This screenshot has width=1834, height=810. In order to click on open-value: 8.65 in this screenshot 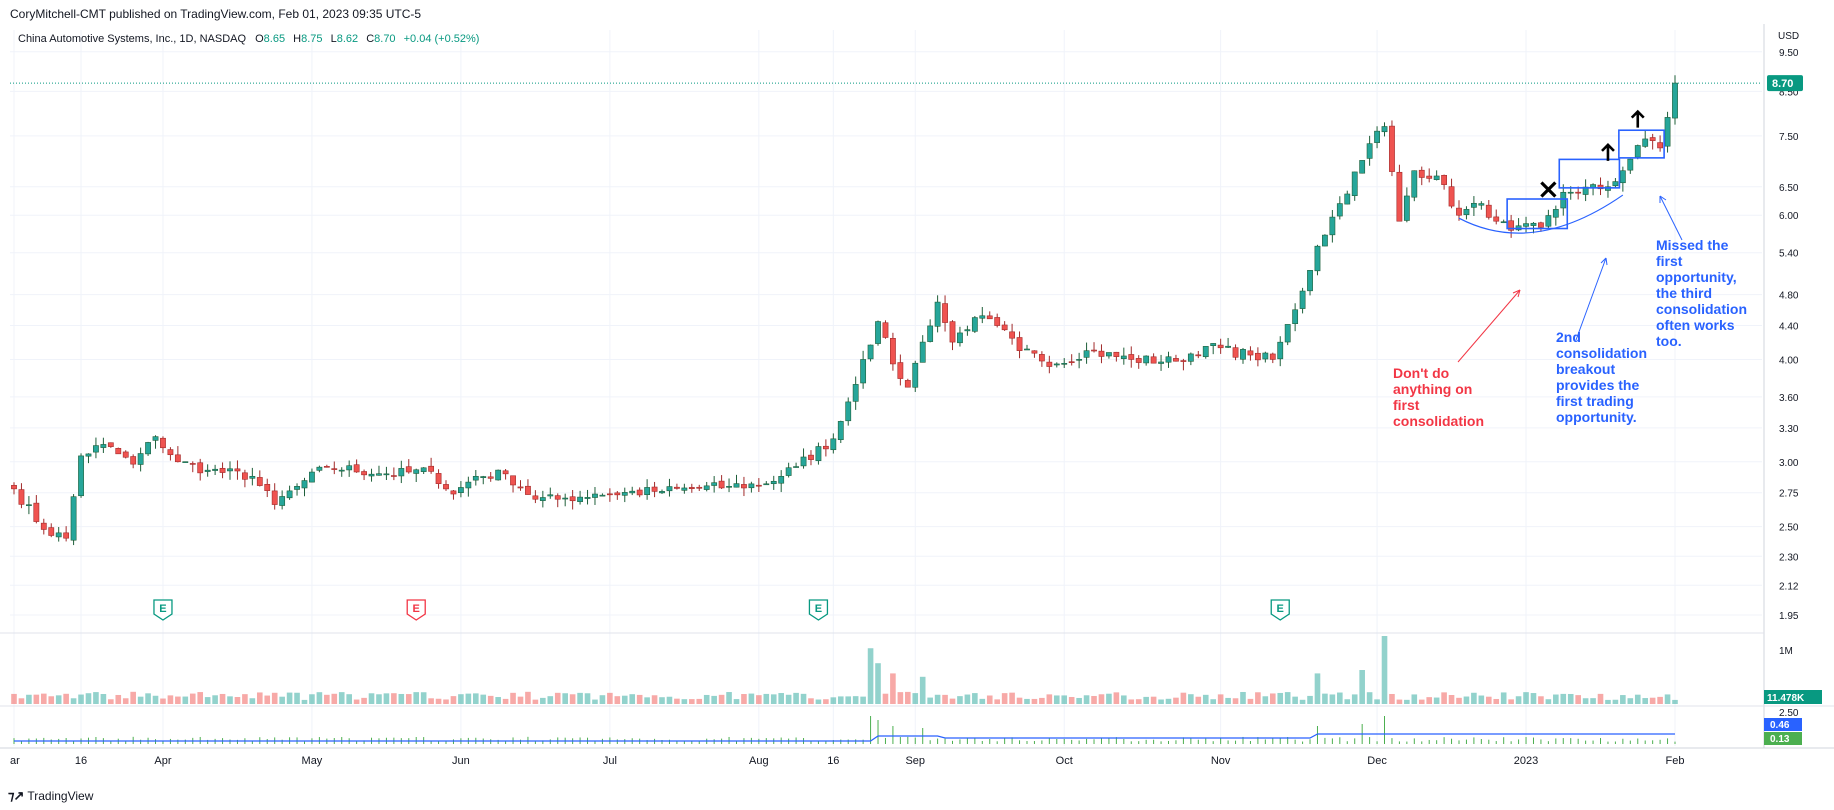, I will do `click(274, 39)`.